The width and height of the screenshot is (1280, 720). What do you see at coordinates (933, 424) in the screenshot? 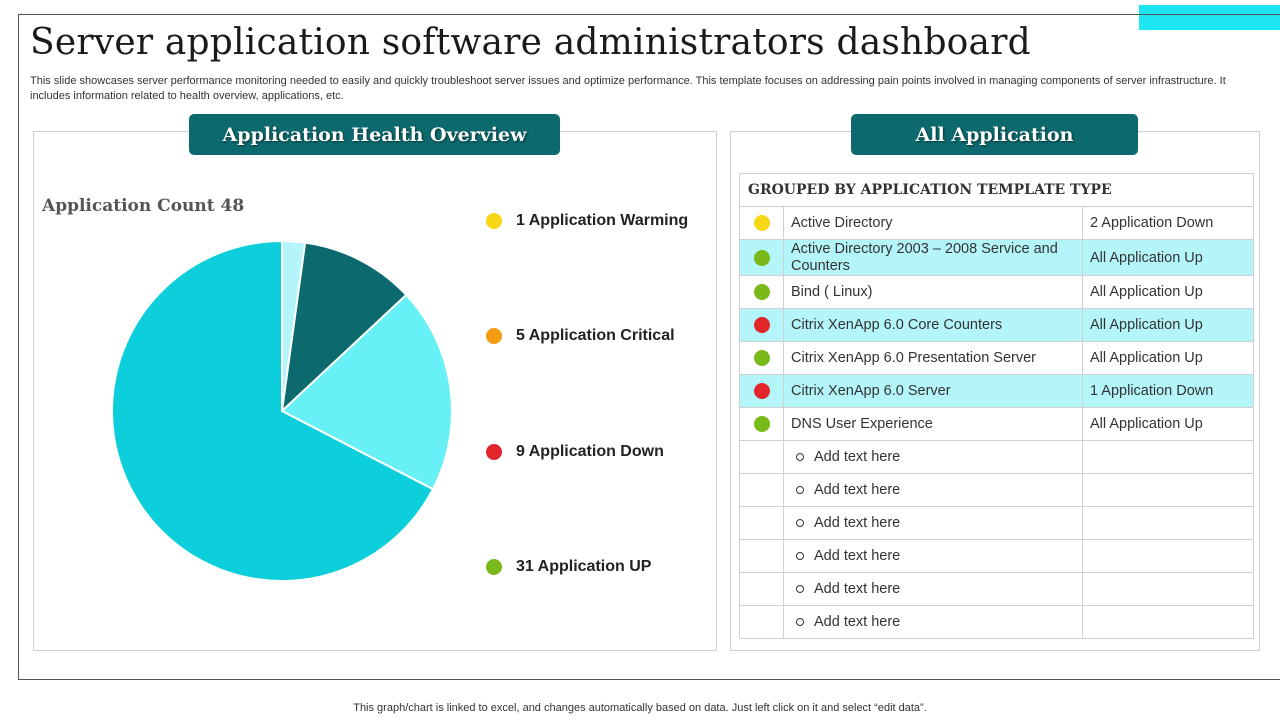
I see `application-name: DNS User Experience` at bounding box center [933, 424].